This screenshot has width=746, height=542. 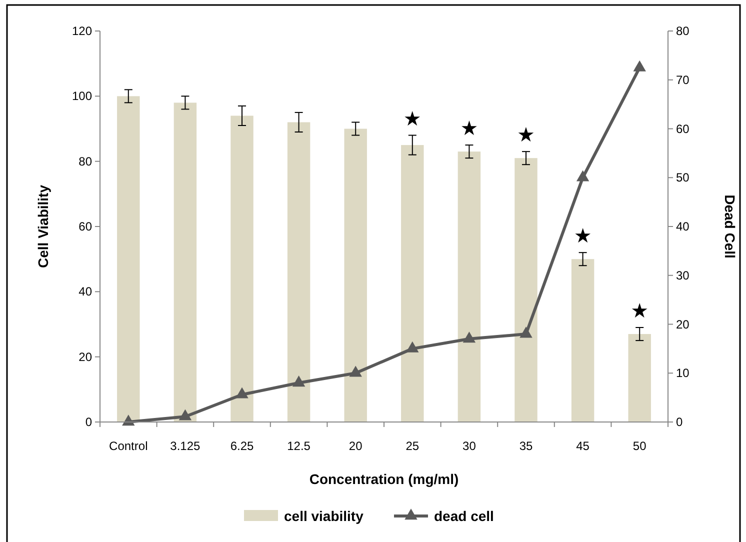 I want to click on x-axis-title: Concentration (mg/ml), so click(x=384, y=479).